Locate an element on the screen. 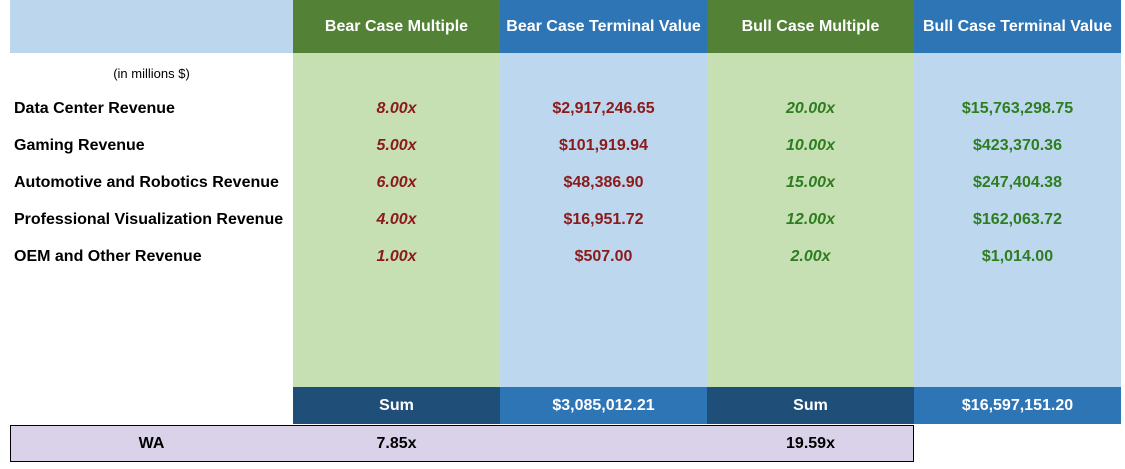  bull-sum-total: $16,597,151.20 is located at coordinates (1017, 405).